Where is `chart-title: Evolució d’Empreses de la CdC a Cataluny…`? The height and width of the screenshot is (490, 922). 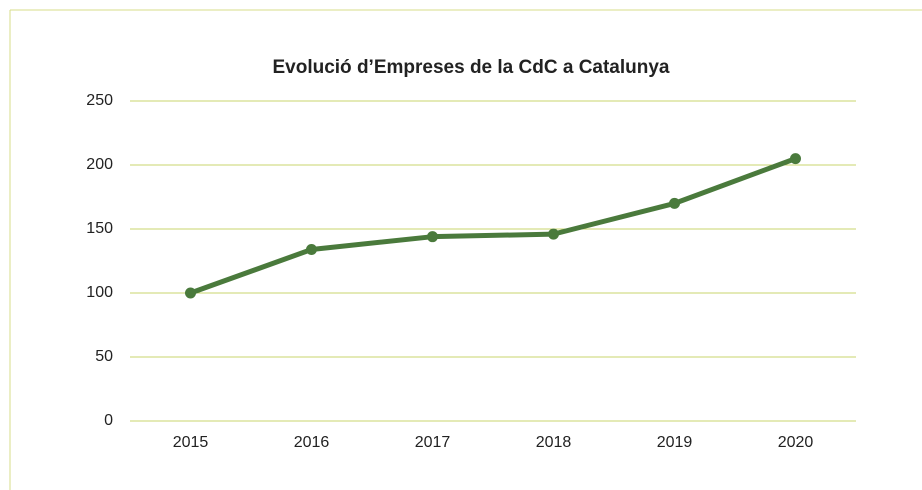 chart-title: Evolució d’Empreses de la CdC a Cataluny… is located at coordinates (470, 67).